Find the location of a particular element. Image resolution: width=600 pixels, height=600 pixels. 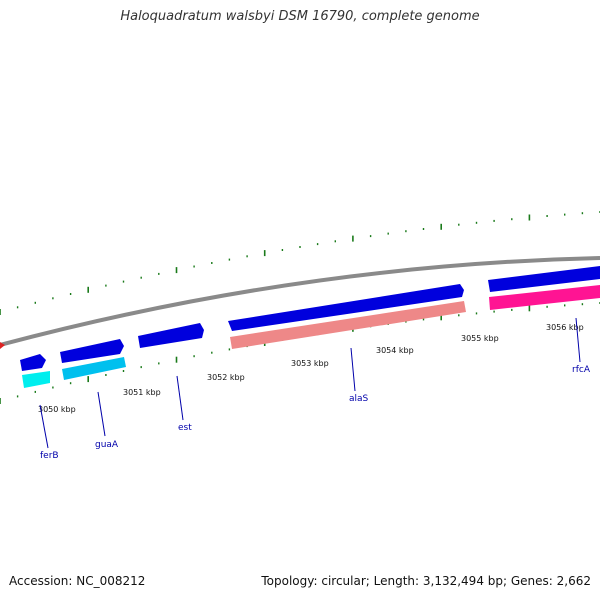

gene-alaS-arrow is located at coordinates (346, 307).